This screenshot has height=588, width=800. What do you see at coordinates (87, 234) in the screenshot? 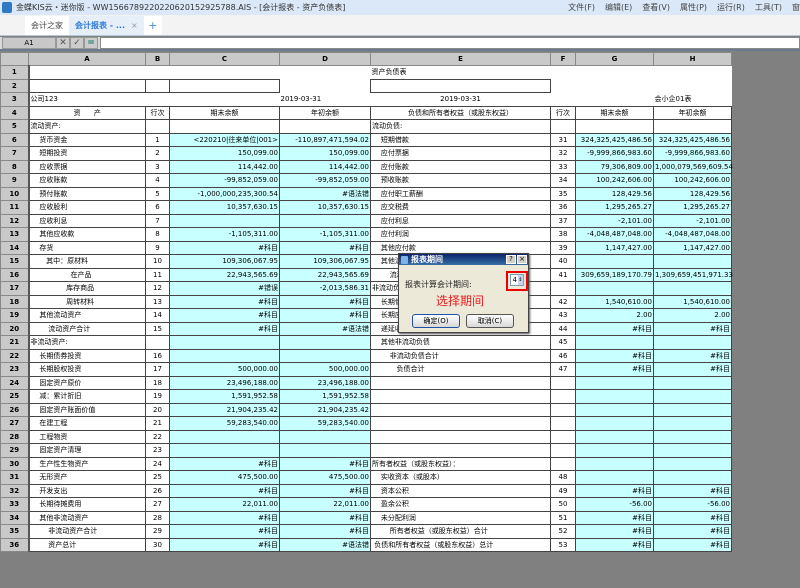
I see `cell-a13: 其他应收款` at bounding box center [87, 234].